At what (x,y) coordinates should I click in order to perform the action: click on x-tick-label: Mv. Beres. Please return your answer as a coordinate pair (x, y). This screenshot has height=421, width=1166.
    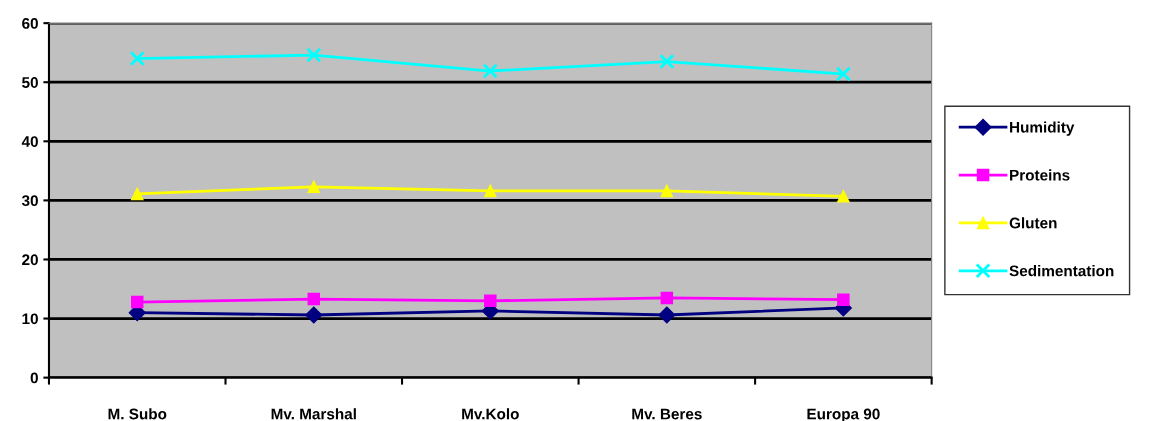
    Looking at the image, I should click on (667, 414).